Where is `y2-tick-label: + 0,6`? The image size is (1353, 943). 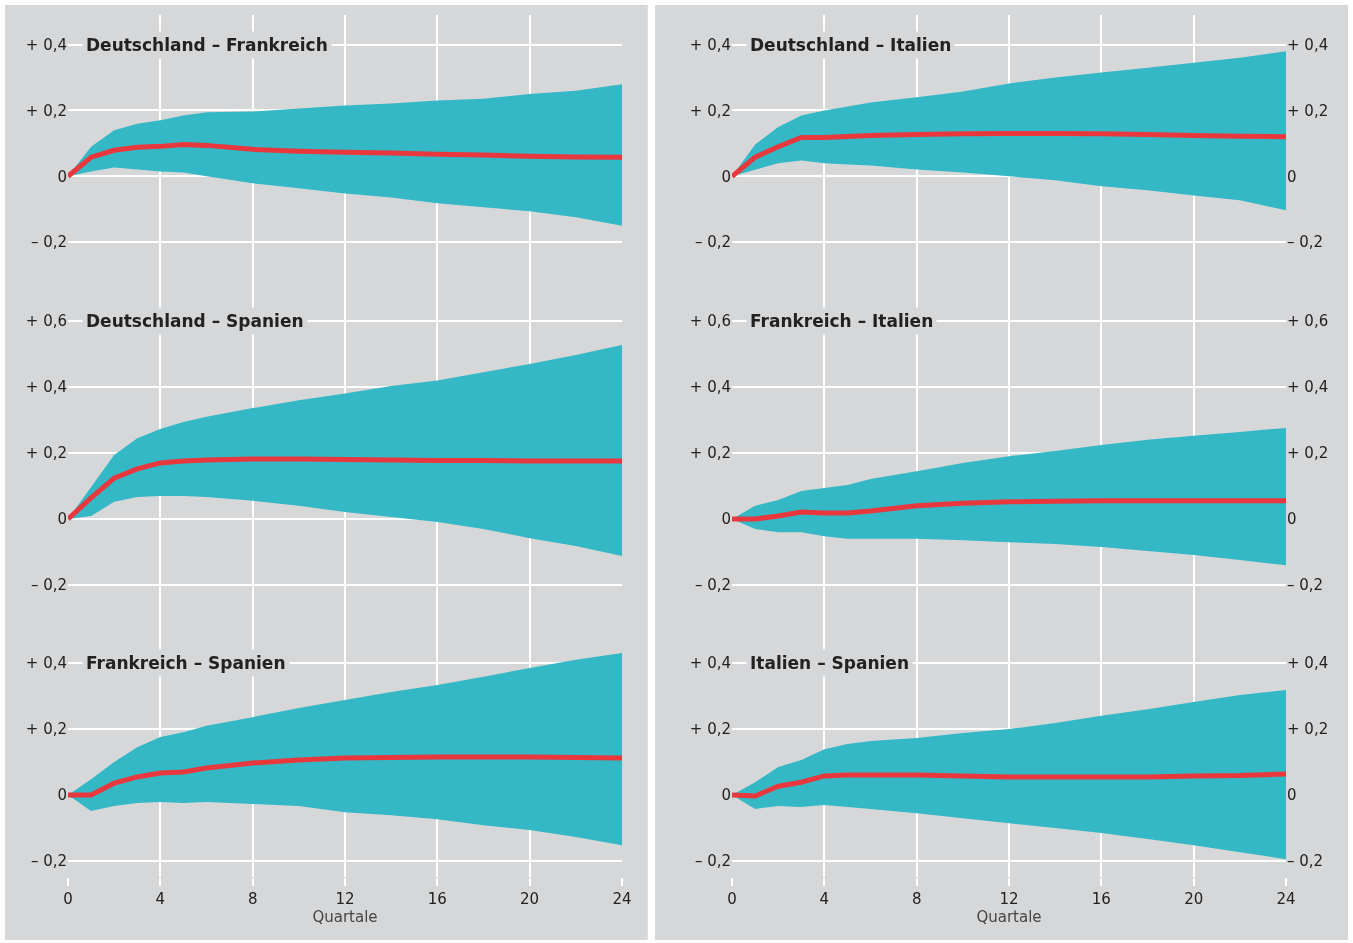
y2-tick-label: + 0,6 is located at coordinates (1308, 321).